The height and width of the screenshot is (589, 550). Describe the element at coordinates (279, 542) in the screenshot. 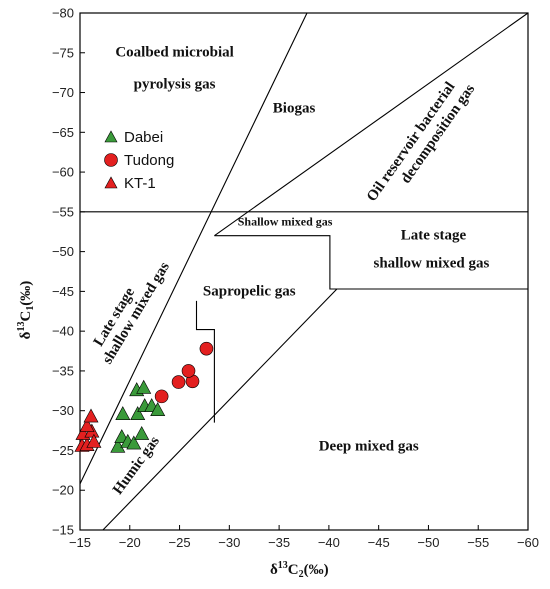

I see `x-tick-label: −35` at that location.